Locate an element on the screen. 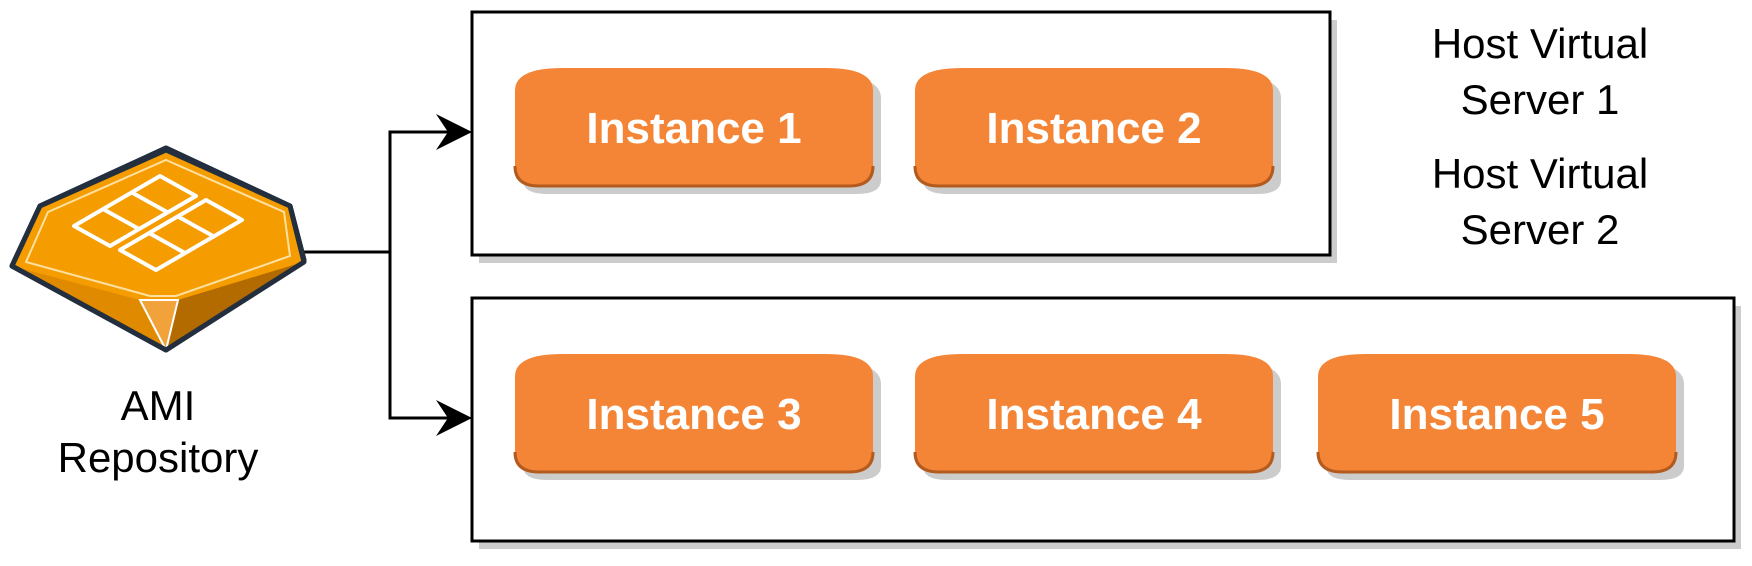 The image size is (1752, 566). instance-node: Instance 1 is located at coordinates (697, 131).